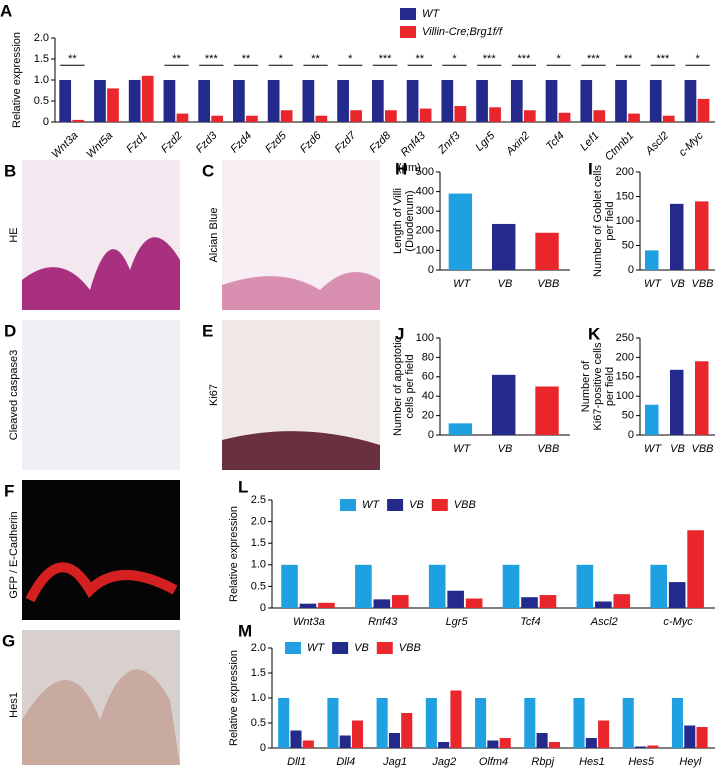  Describe the element at coordinates (8, 640) in the screenshot. I see `panel-letter: G` at that location.